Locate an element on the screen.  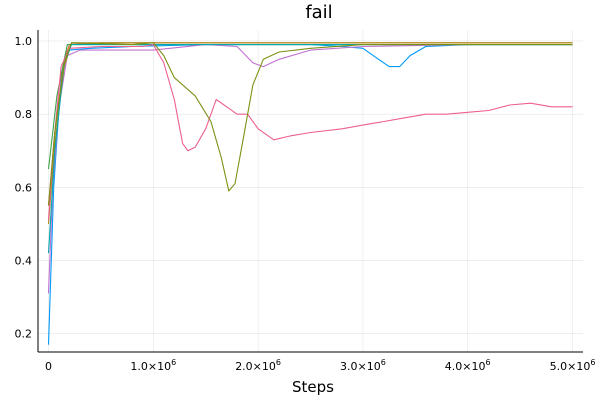
x-tick-label: 4.0×10⁶ is located at coordinates (468, 365).